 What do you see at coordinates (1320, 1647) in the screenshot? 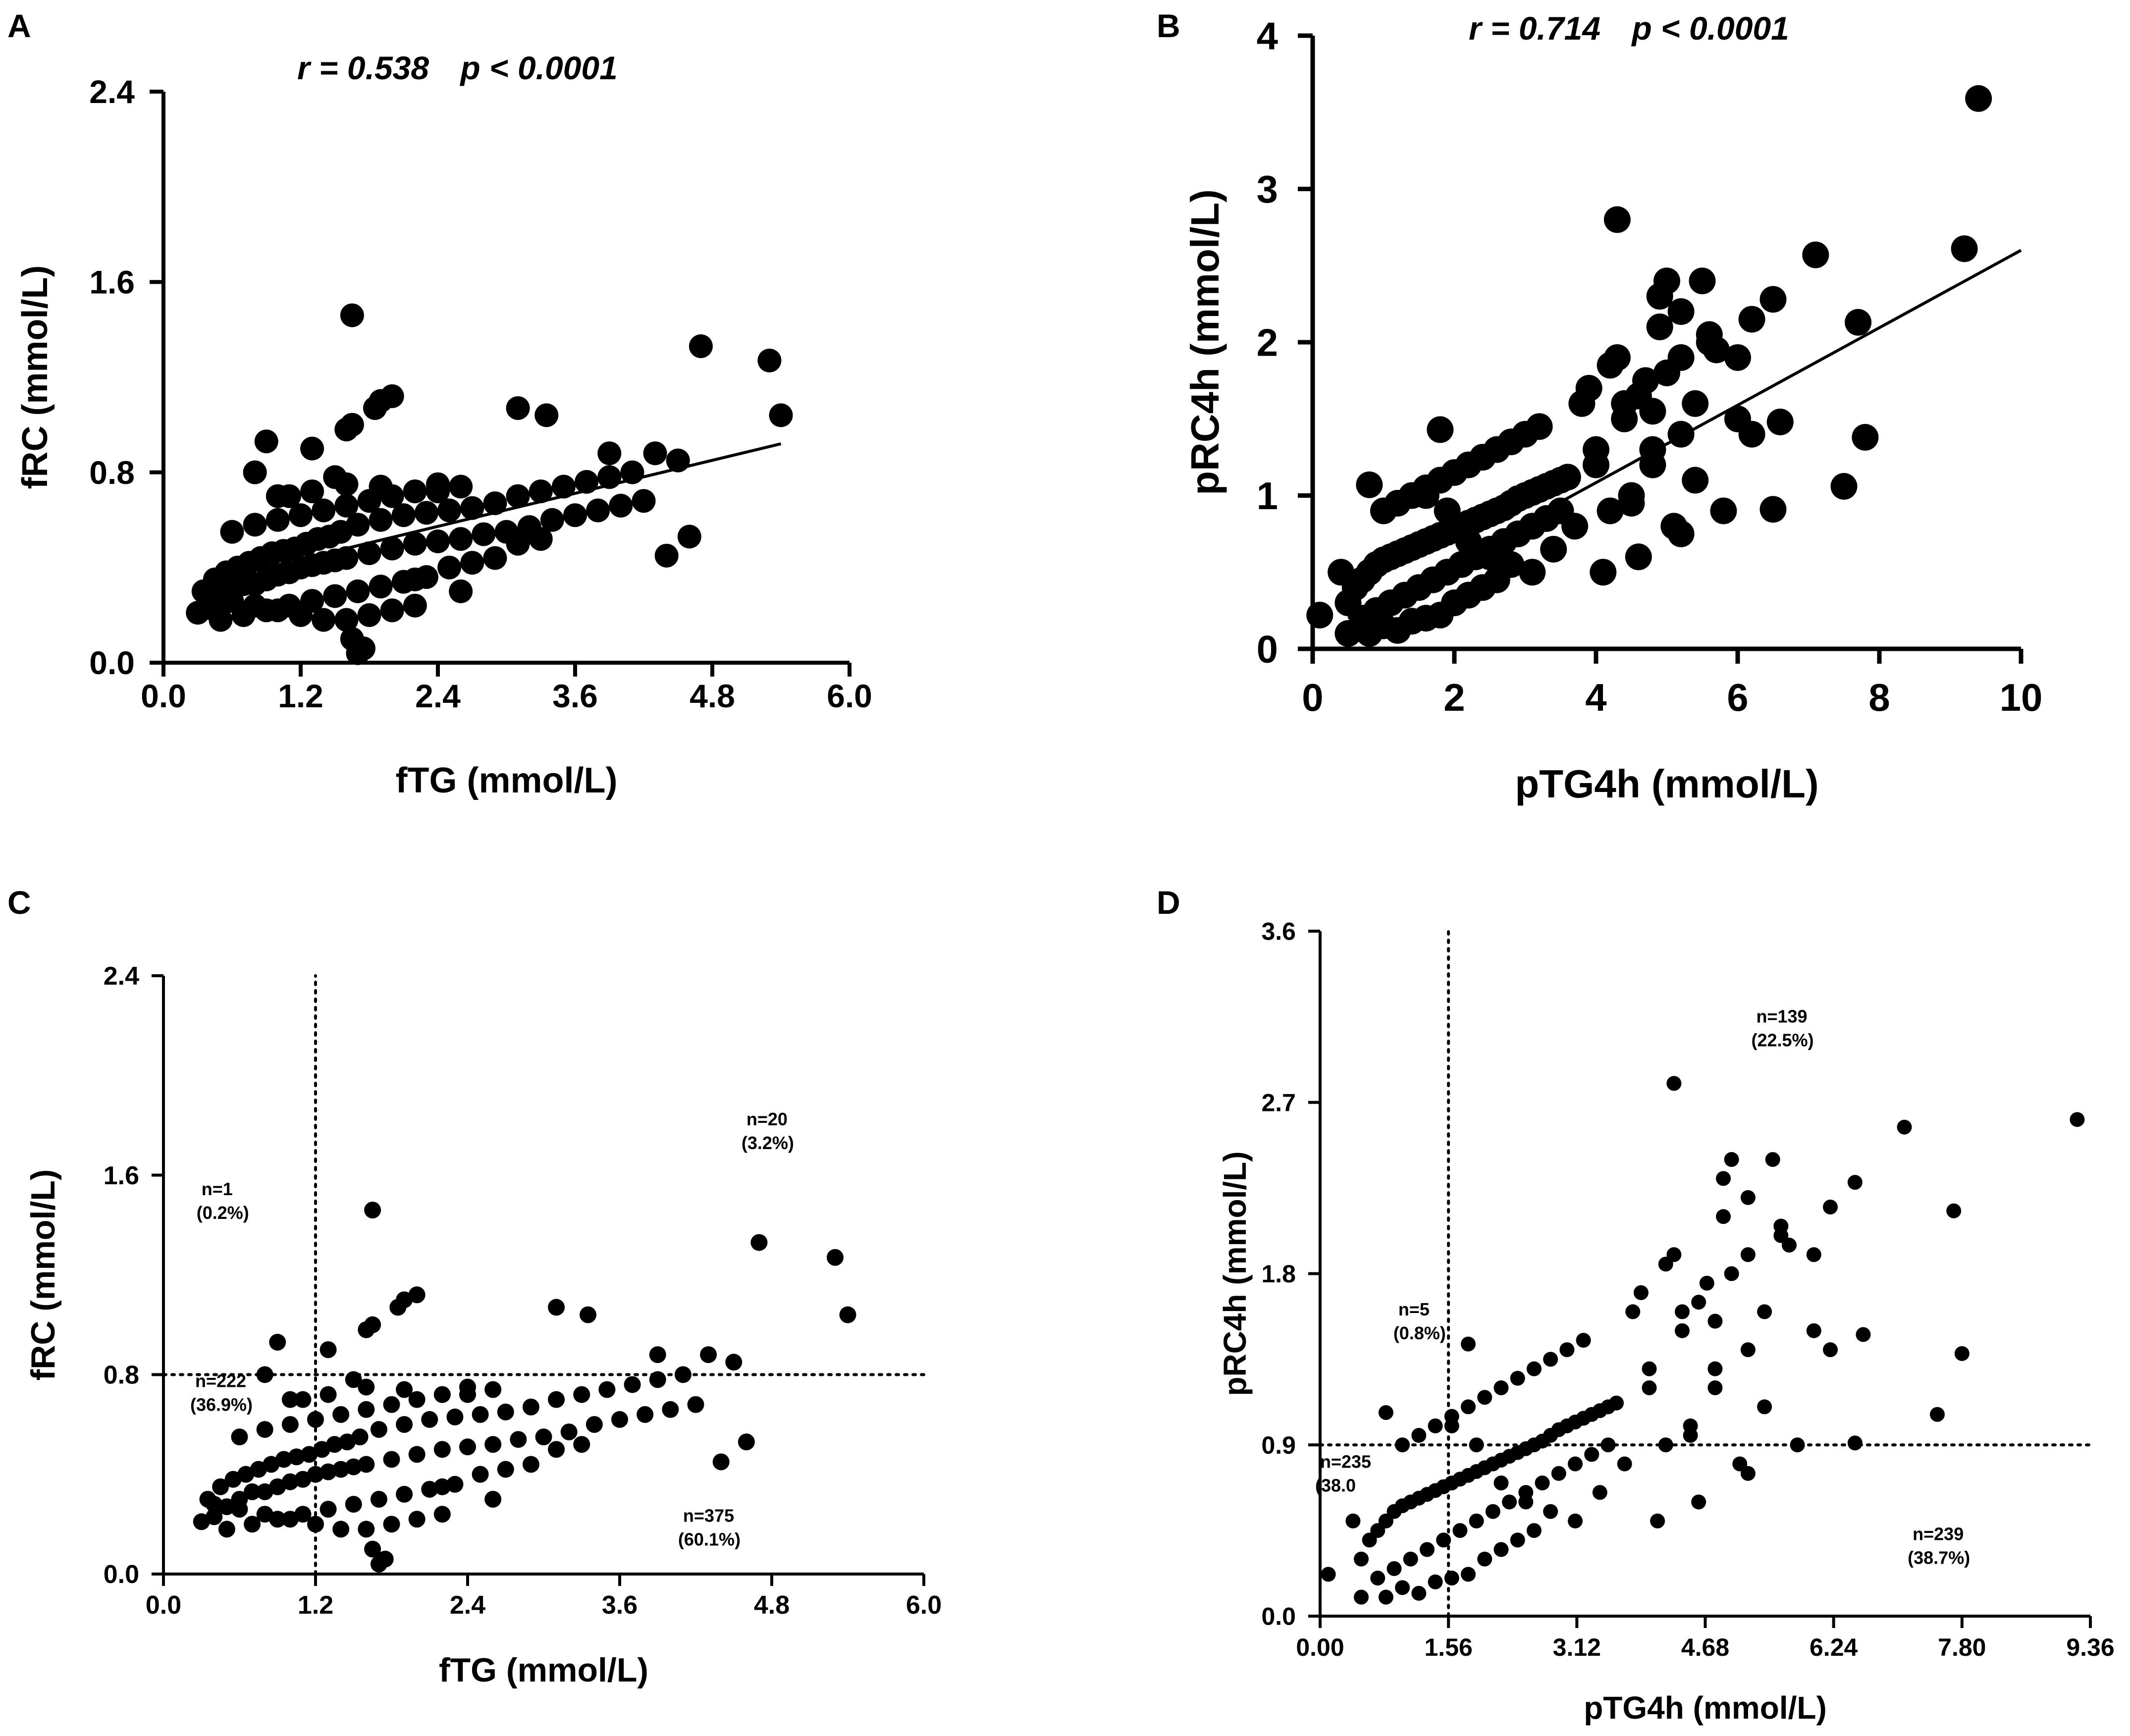
I see `x-tick-label: 0.00` at bounding box center [1320, 1647].